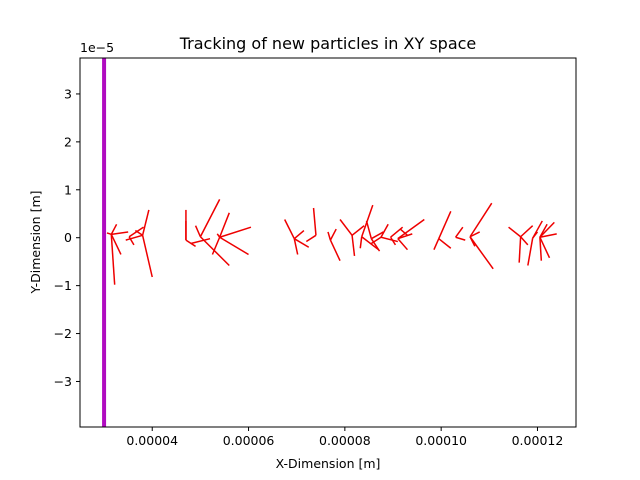 This screenshot has width=640, height=480. Describe the element at coordinates (68, 141) in the screenshot. I see `y-tick-label: 2` at that location.